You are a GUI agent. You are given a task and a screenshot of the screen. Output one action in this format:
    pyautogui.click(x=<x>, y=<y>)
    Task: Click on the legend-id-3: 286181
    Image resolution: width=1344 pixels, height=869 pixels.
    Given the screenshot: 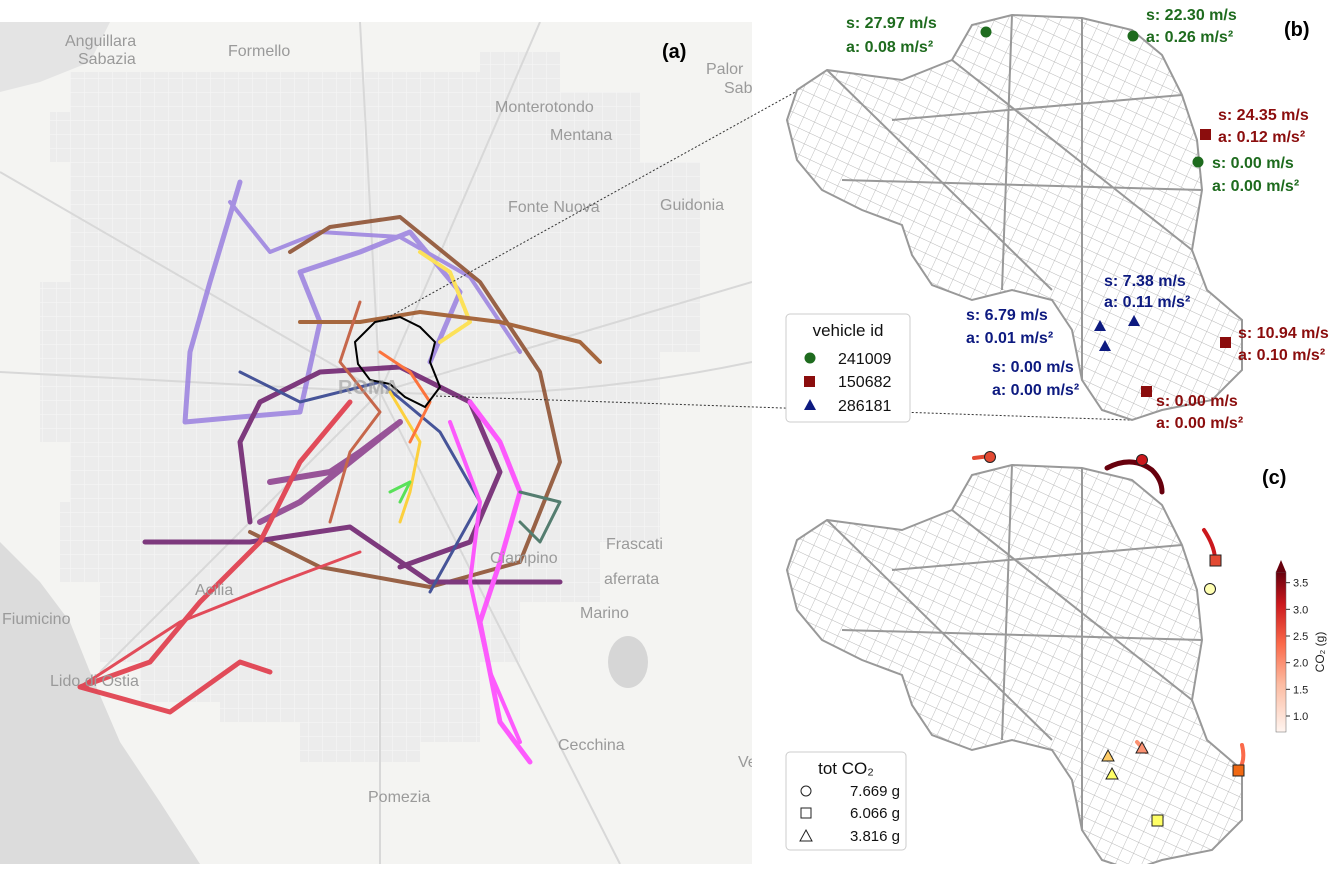 What is the action you would take?
    pyautogui.click(x=864, y=406)
    